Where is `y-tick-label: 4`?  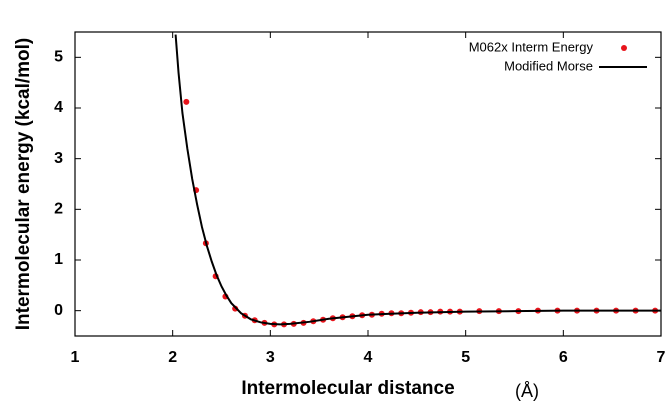
y-tick-label: 4 is located at coordinates (58, 107).